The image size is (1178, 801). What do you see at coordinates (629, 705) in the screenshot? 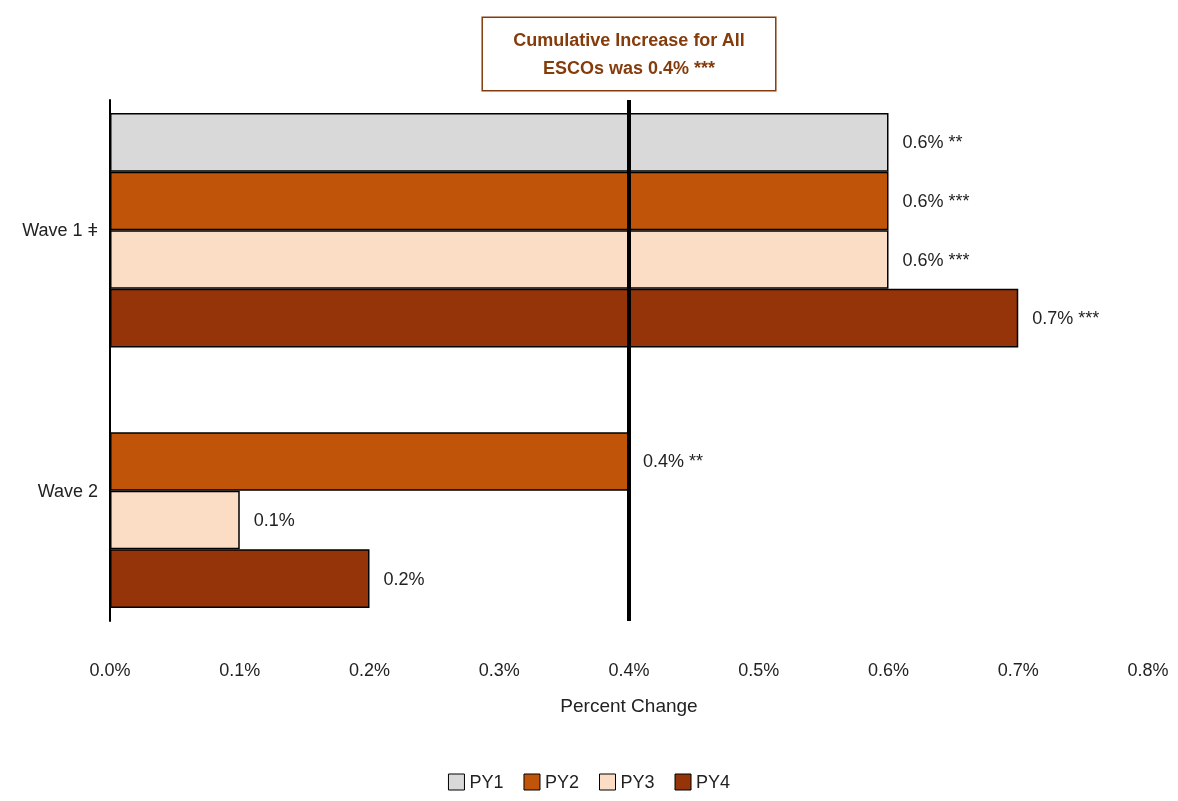
I see `x-axis-title: Percent Change` at bounding box center [629, 705].